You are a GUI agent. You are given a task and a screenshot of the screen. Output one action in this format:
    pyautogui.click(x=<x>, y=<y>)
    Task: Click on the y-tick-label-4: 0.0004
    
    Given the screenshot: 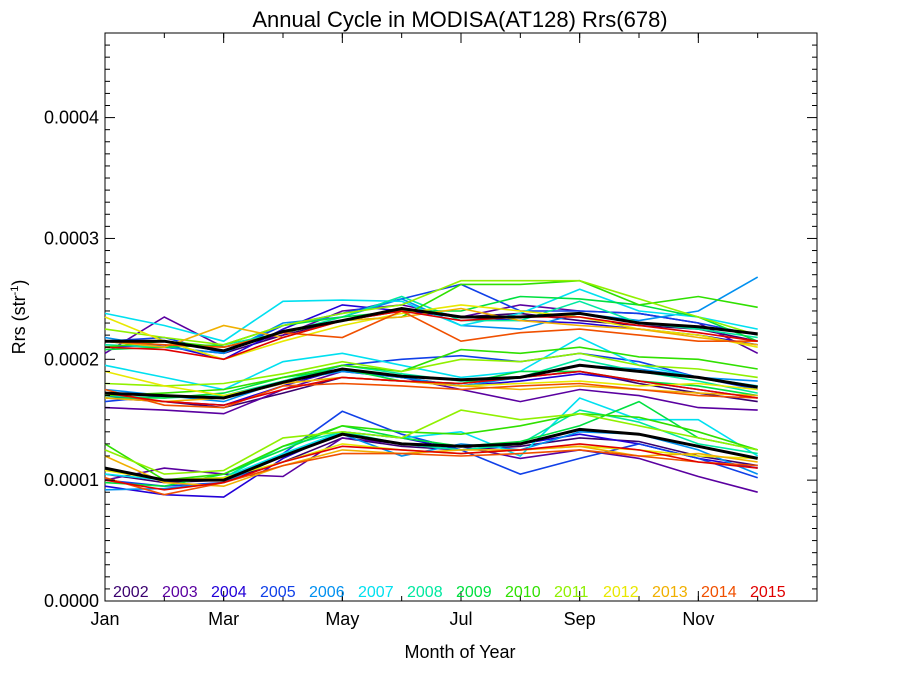 What is the action you would take?
    pyautogui.click(x=71, y=118)
    